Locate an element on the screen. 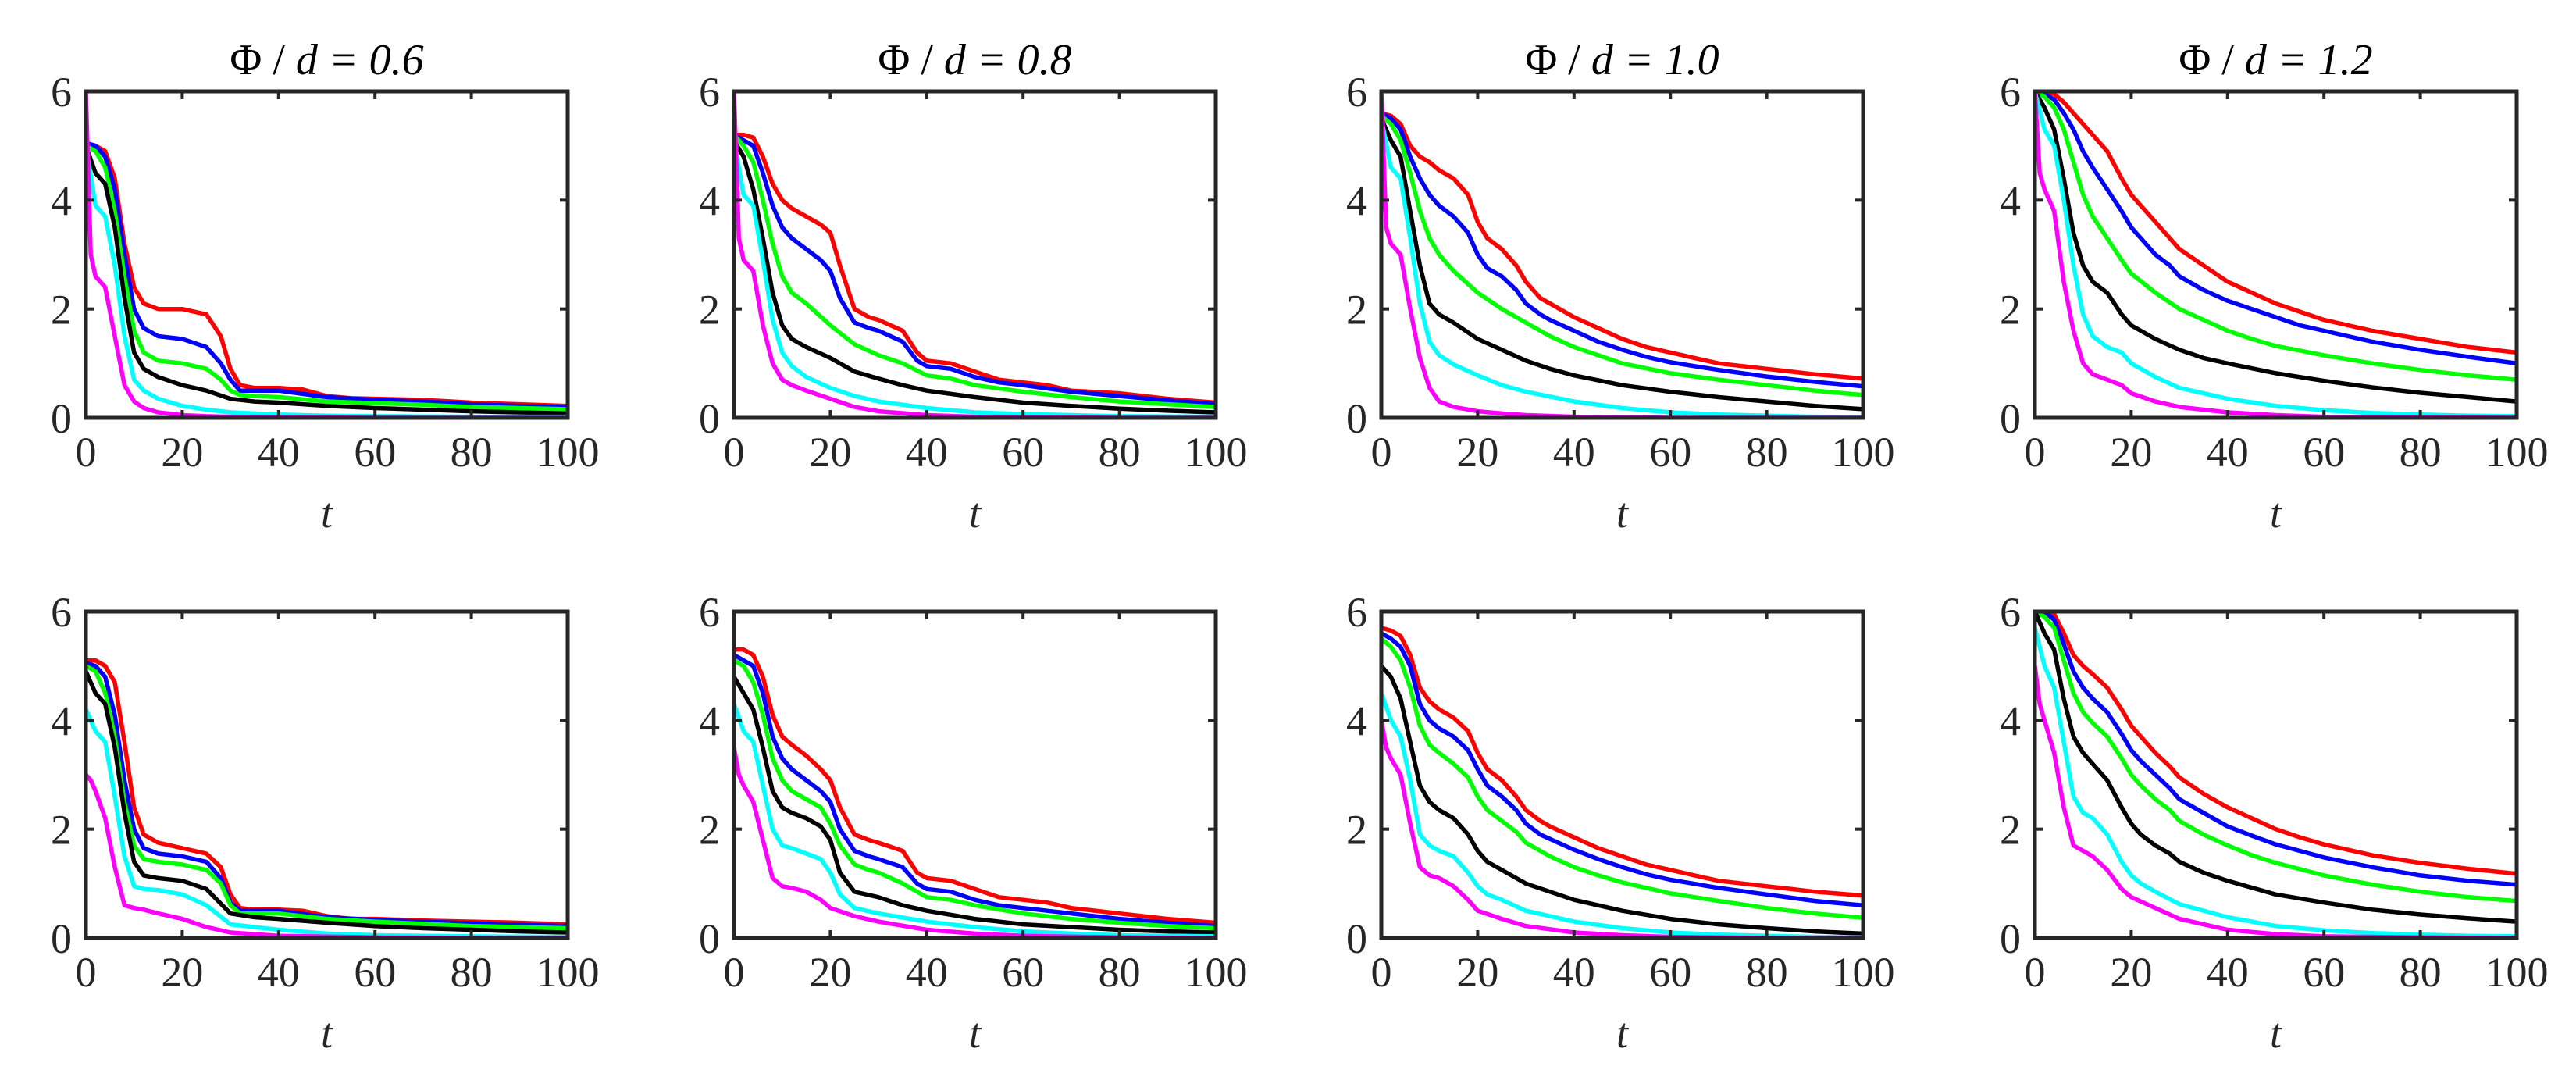 The image size is (2576, 1084). chart-title: Φ / d = 0.8 is located at coordinates (975, 60).